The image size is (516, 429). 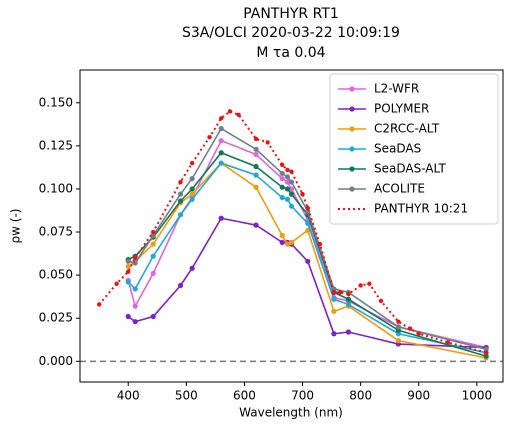 I want to click on legend-label: POLYMER, so click(x=401, y=109).